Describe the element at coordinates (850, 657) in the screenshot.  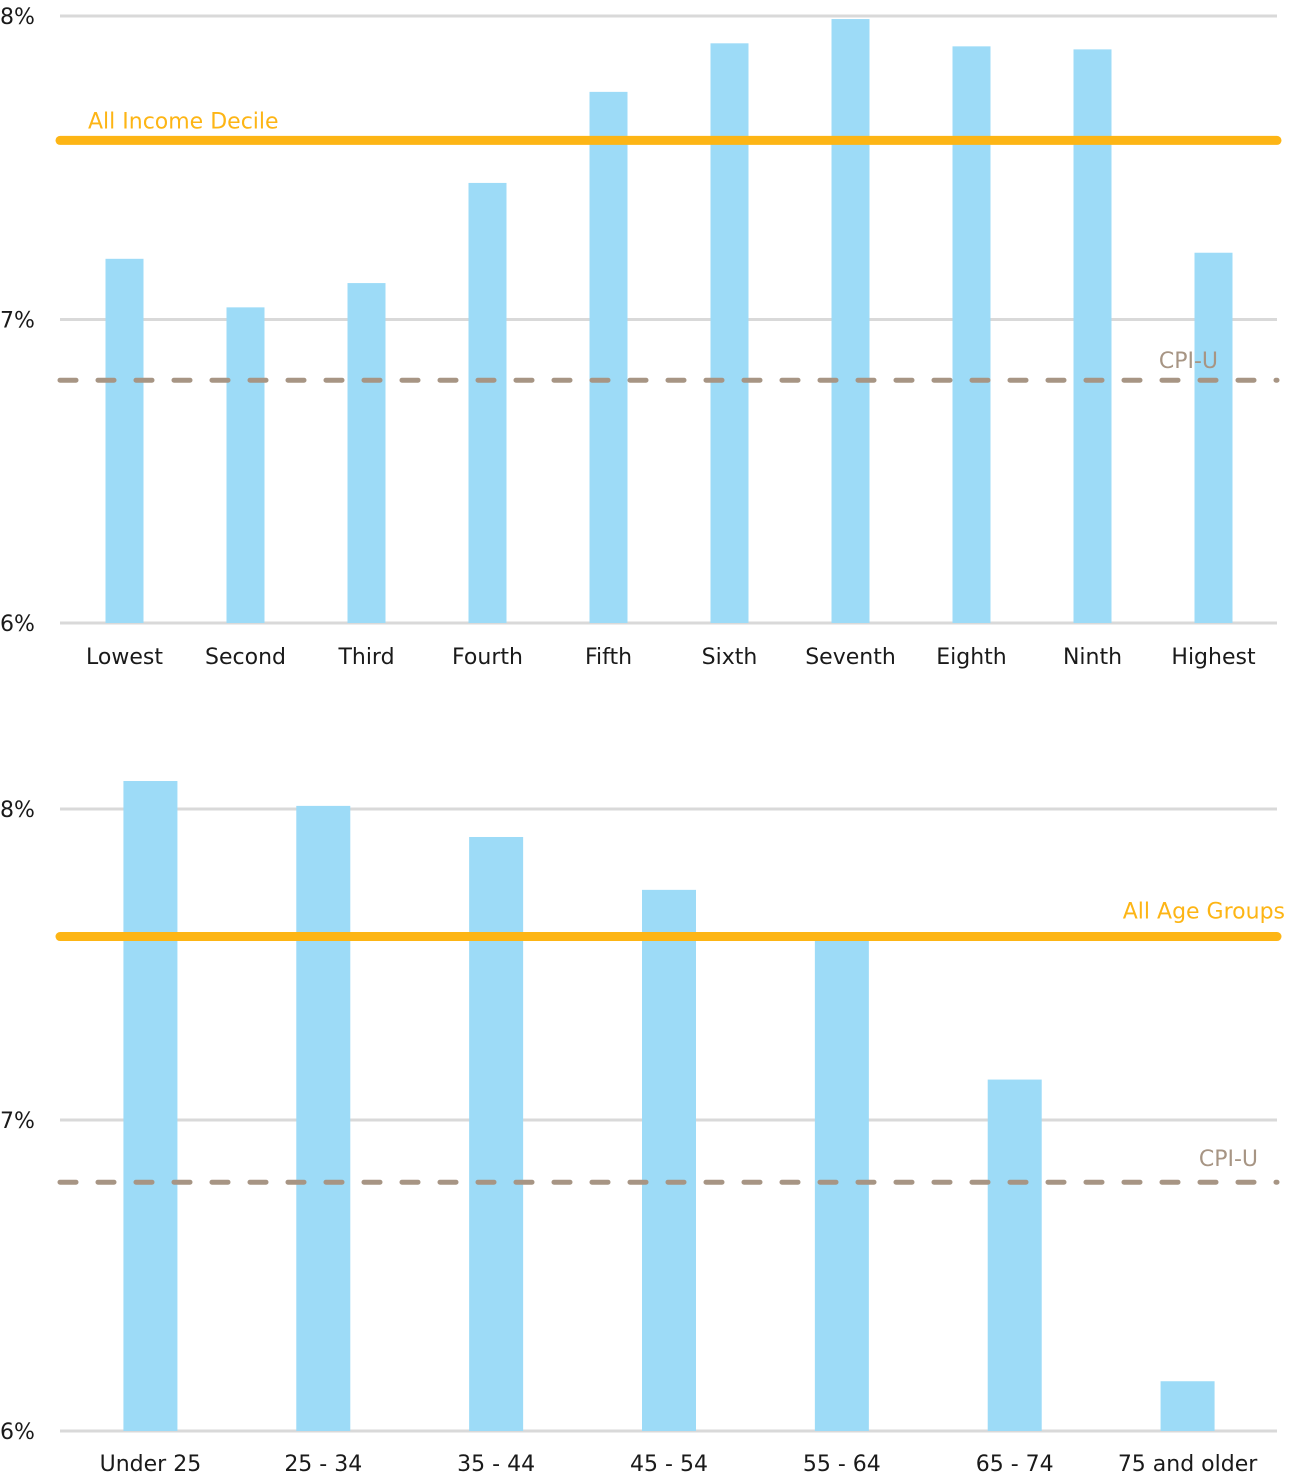
I see `x-category-label: Seventh` at that location.